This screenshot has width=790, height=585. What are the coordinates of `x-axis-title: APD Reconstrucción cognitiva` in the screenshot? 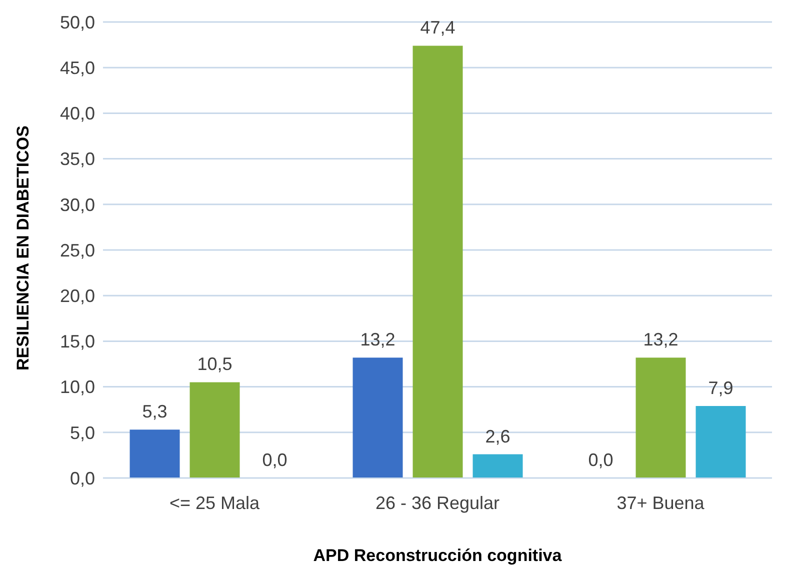 It's located at (437, 556).